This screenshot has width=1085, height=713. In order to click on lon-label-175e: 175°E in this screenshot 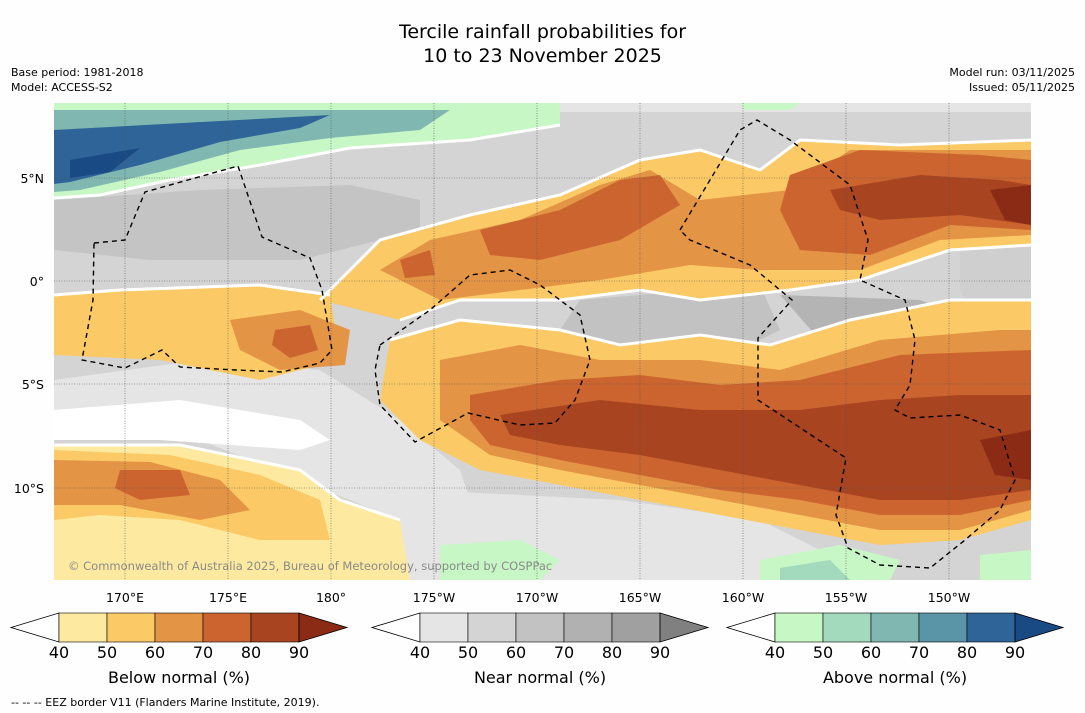, I will do `click(227, 597)`.